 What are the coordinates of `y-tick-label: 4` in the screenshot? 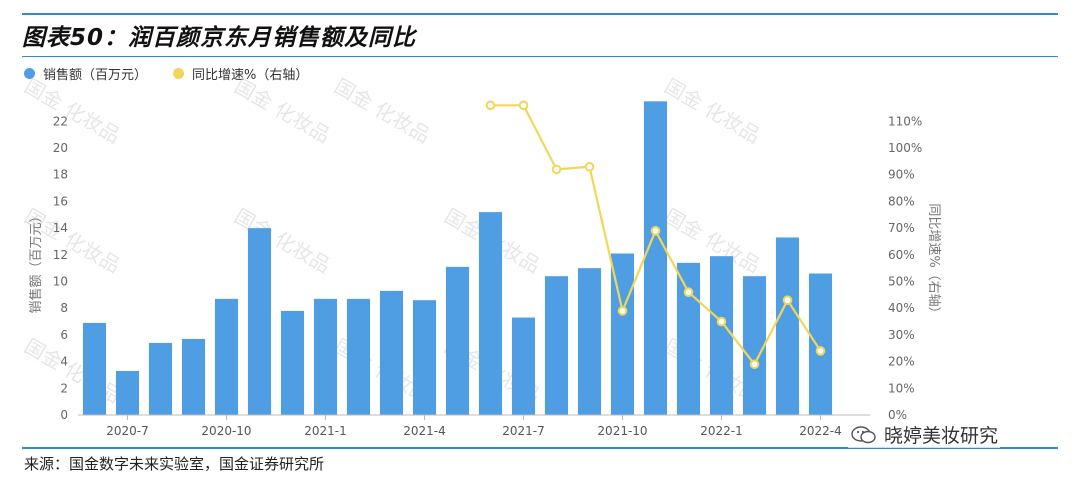 It's located at (64, 362).